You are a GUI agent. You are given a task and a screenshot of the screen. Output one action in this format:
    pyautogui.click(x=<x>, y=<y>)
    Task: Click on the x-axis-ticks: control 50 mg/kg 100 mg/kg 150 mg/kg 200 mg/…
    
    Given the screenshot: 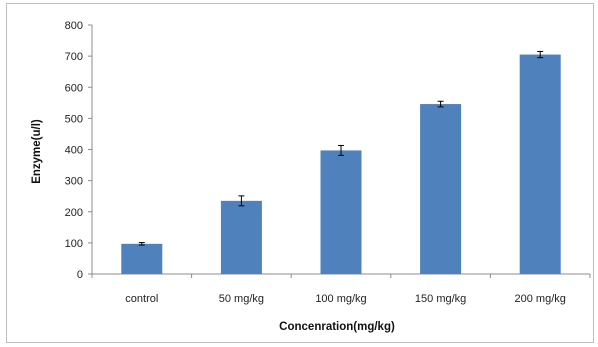 What is the action you would take?
    pyautogui.click(x=341, y=289)
    